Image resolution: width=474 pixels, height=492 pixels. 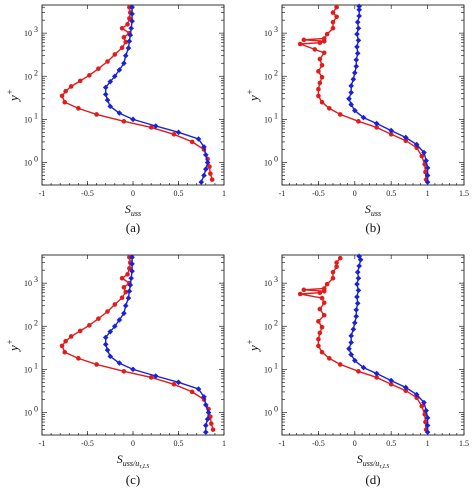 I want to click on x-axis-label-sub2: /u, so click(x=375, y=463).